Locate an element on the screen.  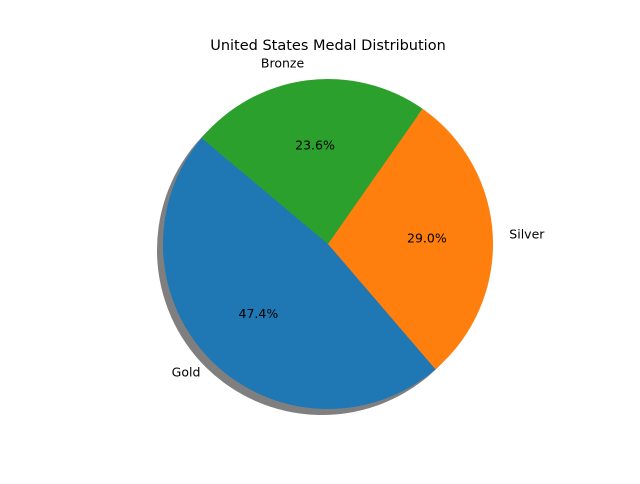
pct-label-silver: 29.0% is located at coordinates (427, 238).